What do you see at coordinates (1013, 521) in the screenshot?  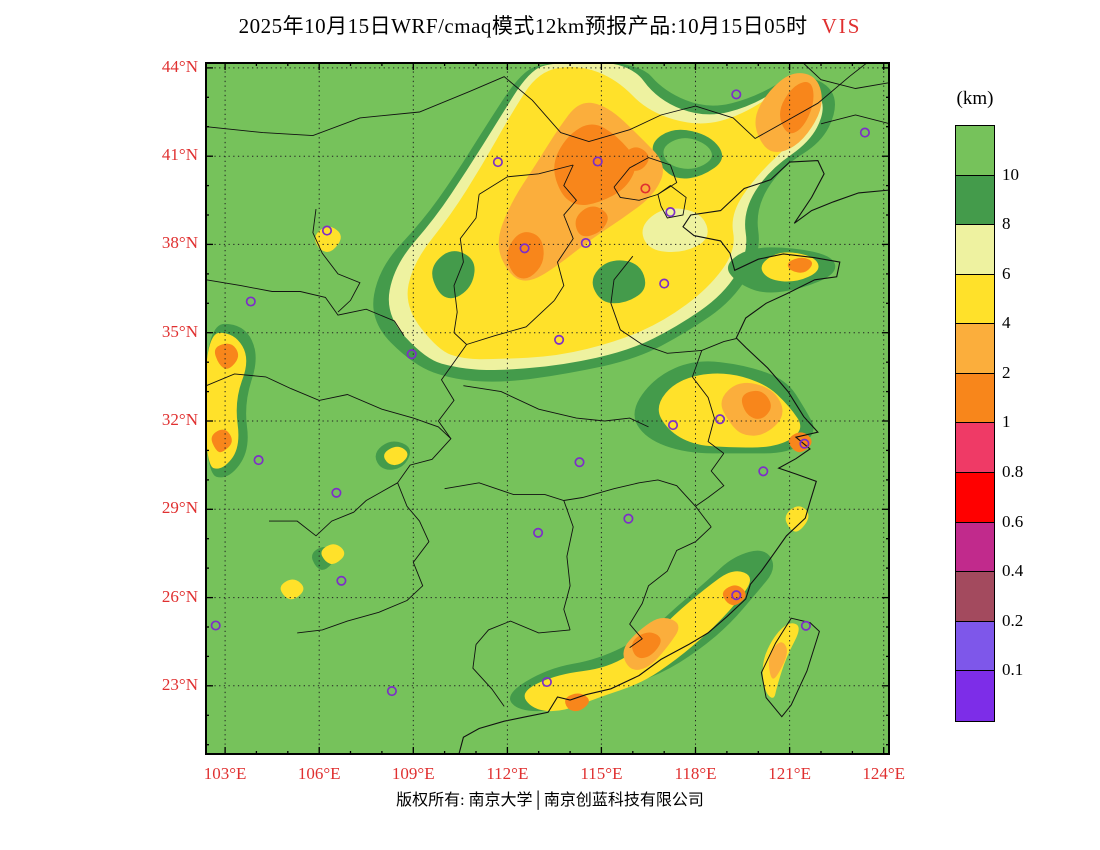 I see `colorbar-value-label: 0.6` at bounding box center [1013, 521].